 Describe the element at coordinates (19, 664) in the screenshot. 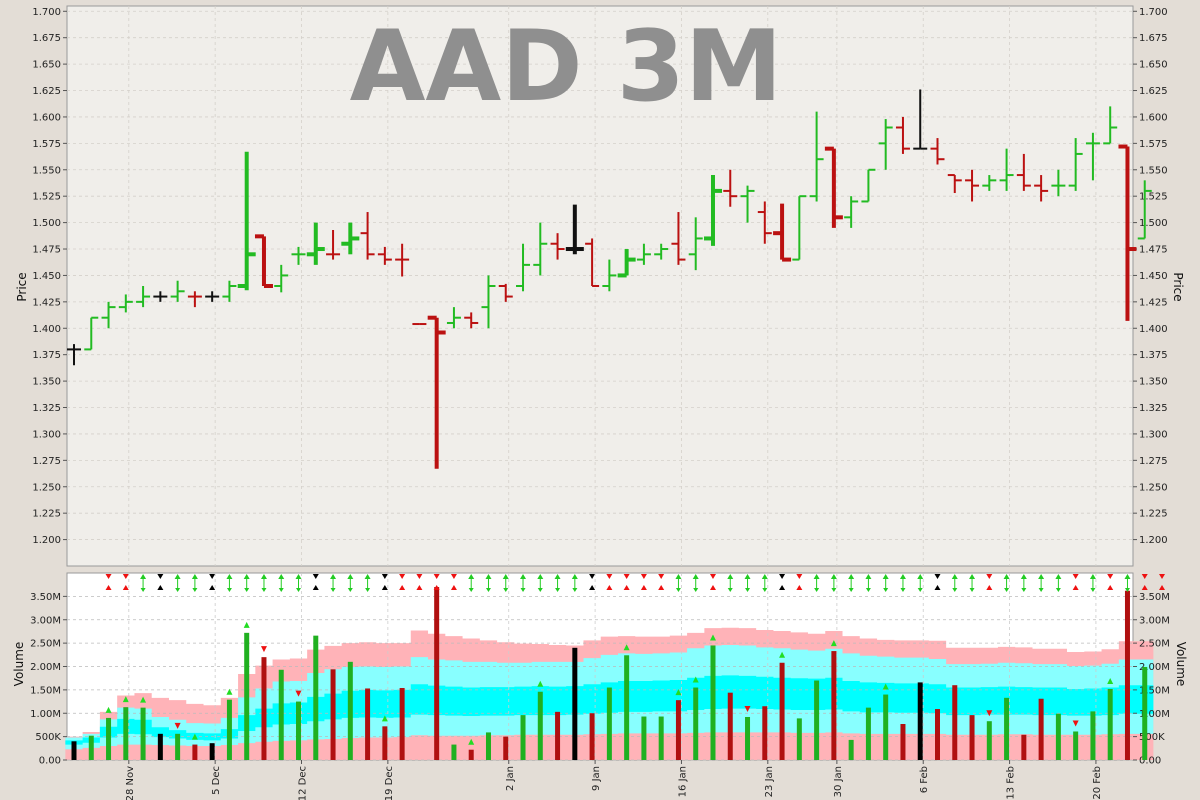

I see `volume-axis-label-left: Volume` at that location.